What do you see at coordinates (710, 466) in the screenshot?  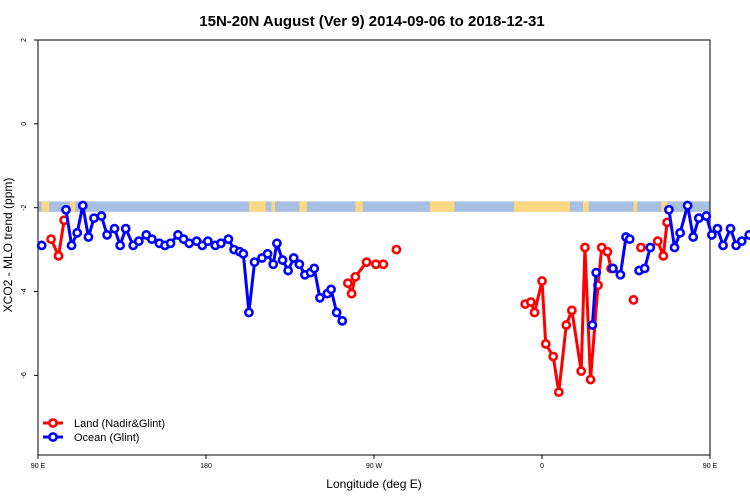 I see `x-tick-label: 90 E` at bounding box center [710, 466].